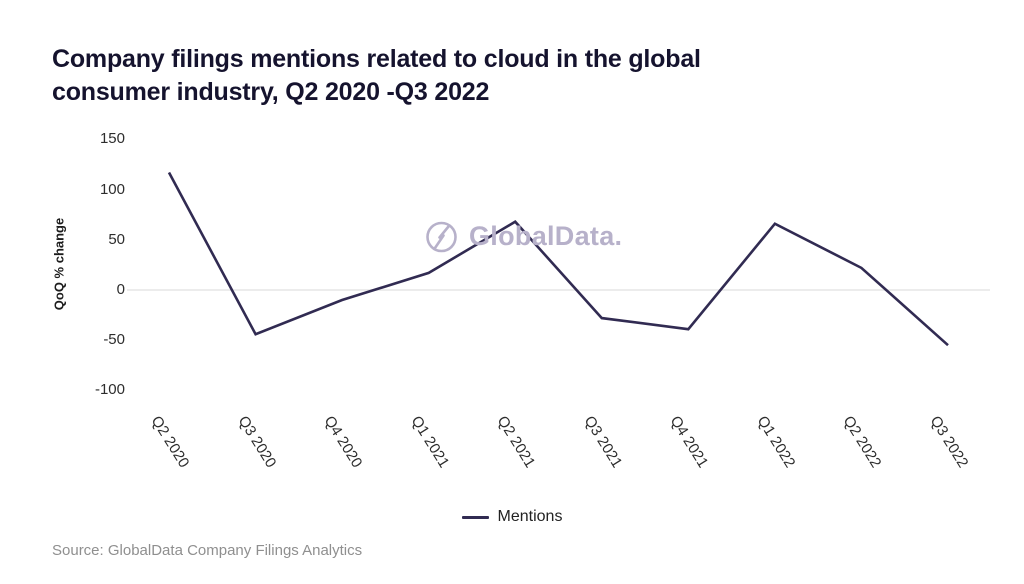 The height and width of the screenshot is (584, 1024). Describe the element at coordinates (120, 289) in the screenshot. I see `y-tick-label: 0` at that location.